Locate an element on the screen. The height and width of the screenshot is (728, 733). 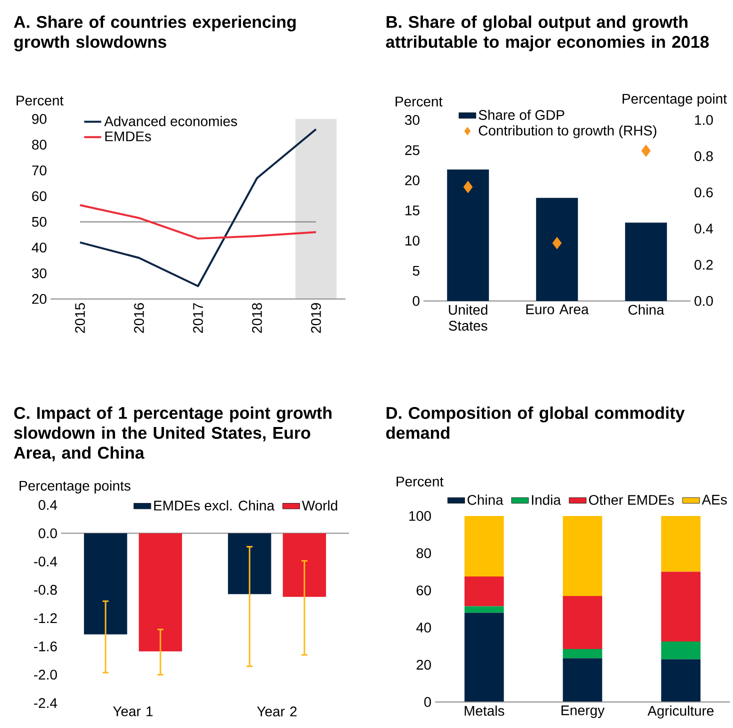
x-tick-label: China is located at coordinates (646, 309).